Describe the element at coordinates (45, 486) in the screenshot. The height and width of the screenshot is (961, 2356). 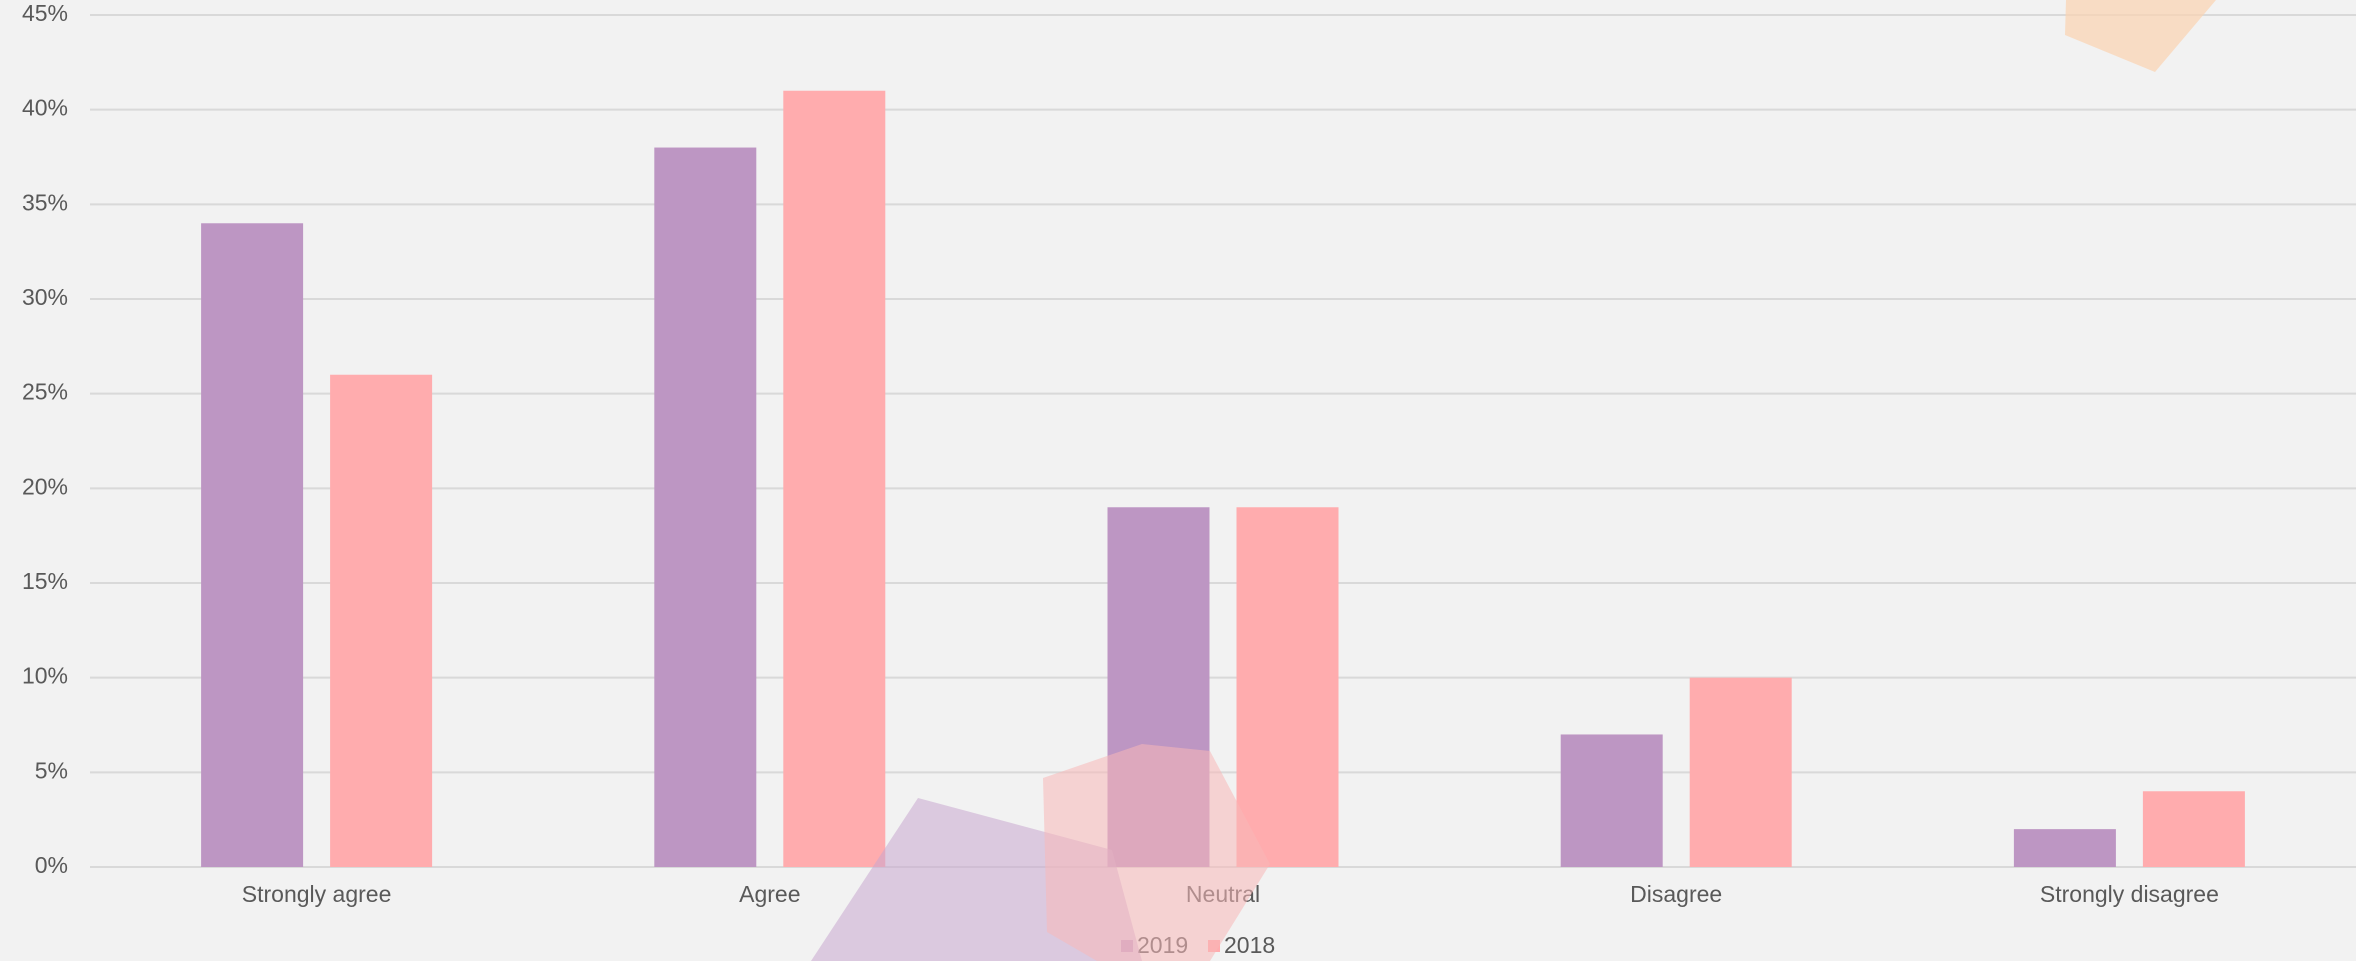
I see `y-tick-label: 20%` at that location.